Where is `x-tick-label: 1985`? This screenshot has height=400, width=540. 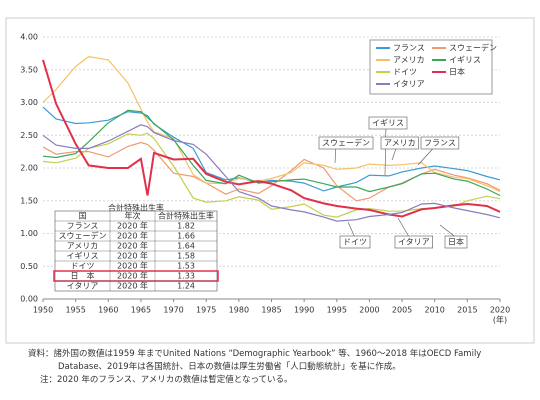 x-tick-label: 1985 is located at coordinates (271, 310).